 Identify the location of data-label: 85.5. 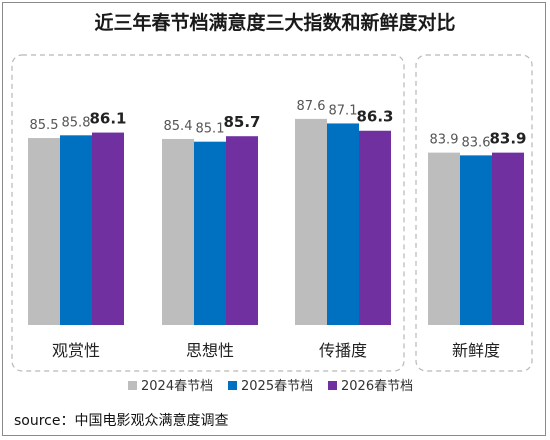
(44, 125).